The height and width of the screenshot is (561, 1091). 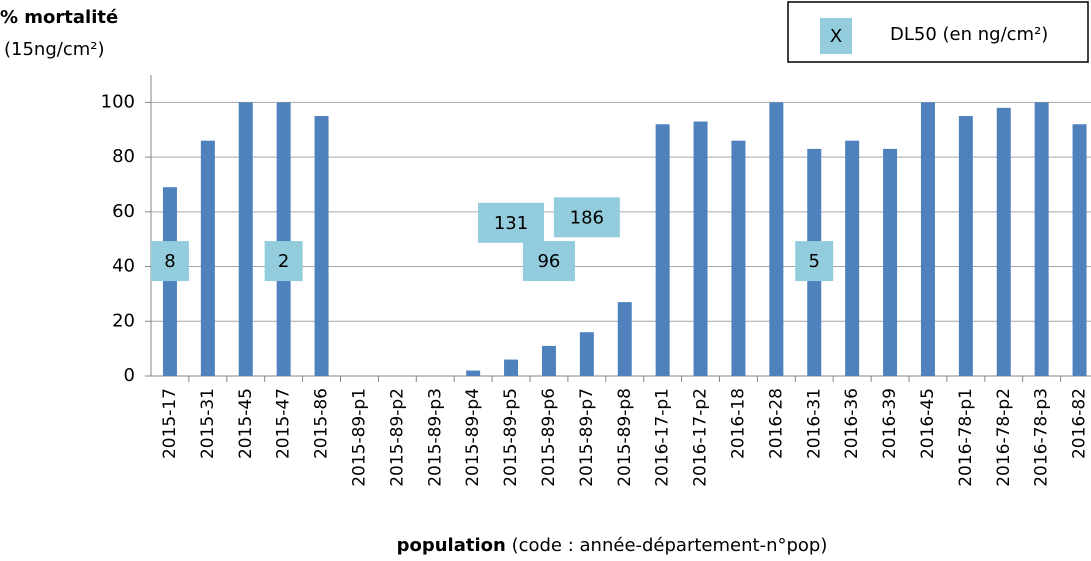 What do you see at coordinates (129, 375) in the screenshot?
I see `y-tick-label: 0` at bounding box center [129, 375].